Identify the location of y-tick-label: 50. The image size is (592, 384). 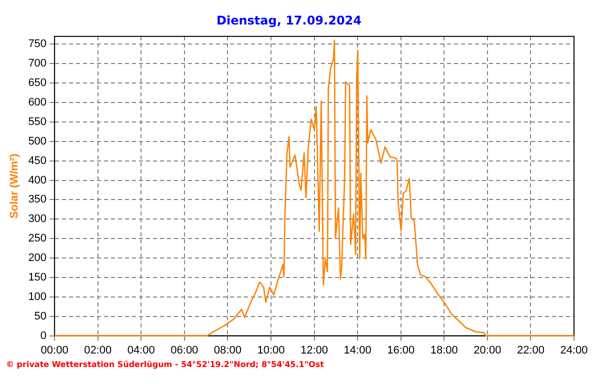
(40, 316).